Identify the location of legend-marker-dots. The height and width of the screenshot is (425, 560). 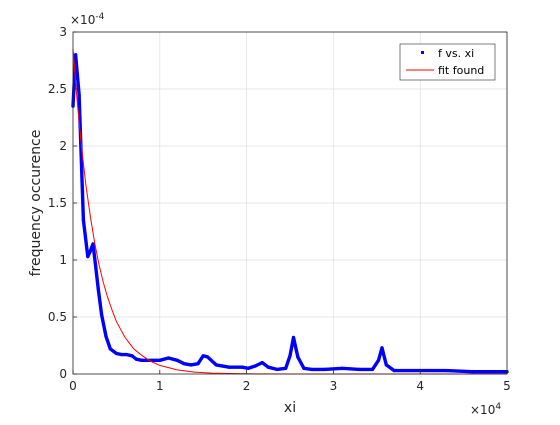
(422, 52).